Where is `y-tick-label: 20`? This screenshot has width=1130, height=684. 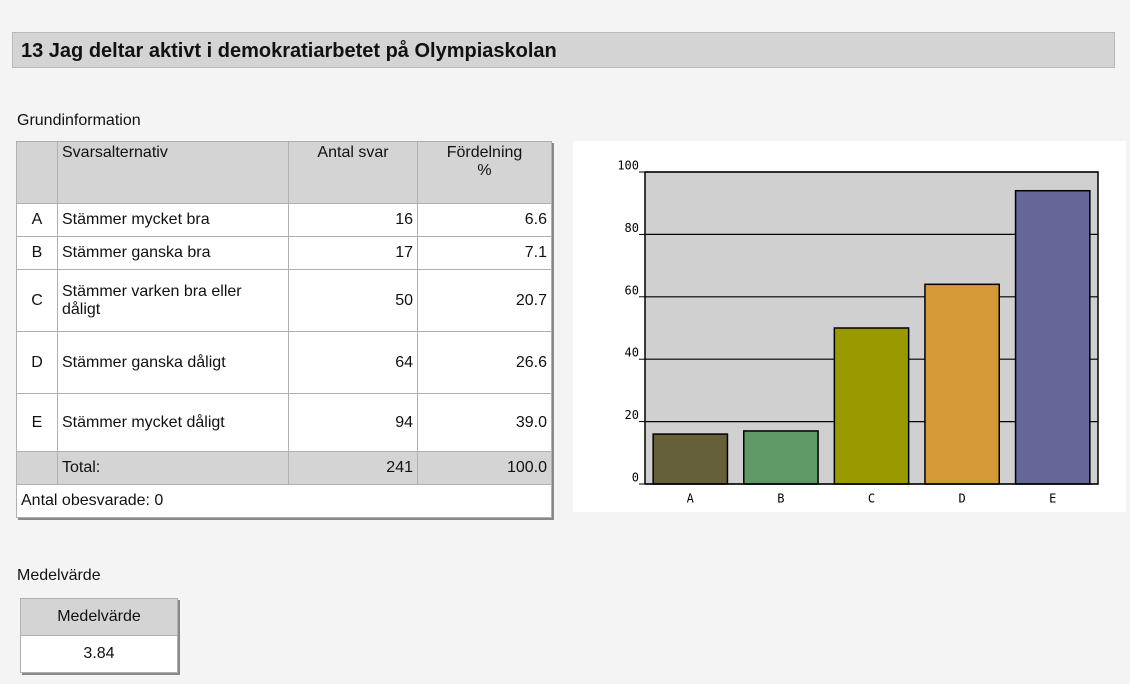
y-tick-label: 20 is located at coordinates (632, 415).